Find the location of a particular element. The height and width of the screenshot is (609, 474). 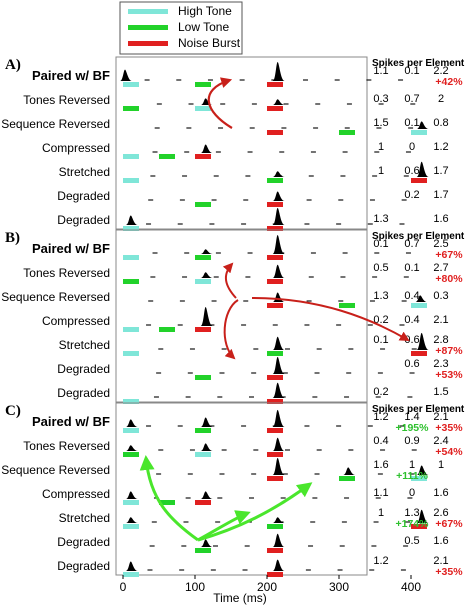

percent-change: +67% is located at coordinates (449, 255).